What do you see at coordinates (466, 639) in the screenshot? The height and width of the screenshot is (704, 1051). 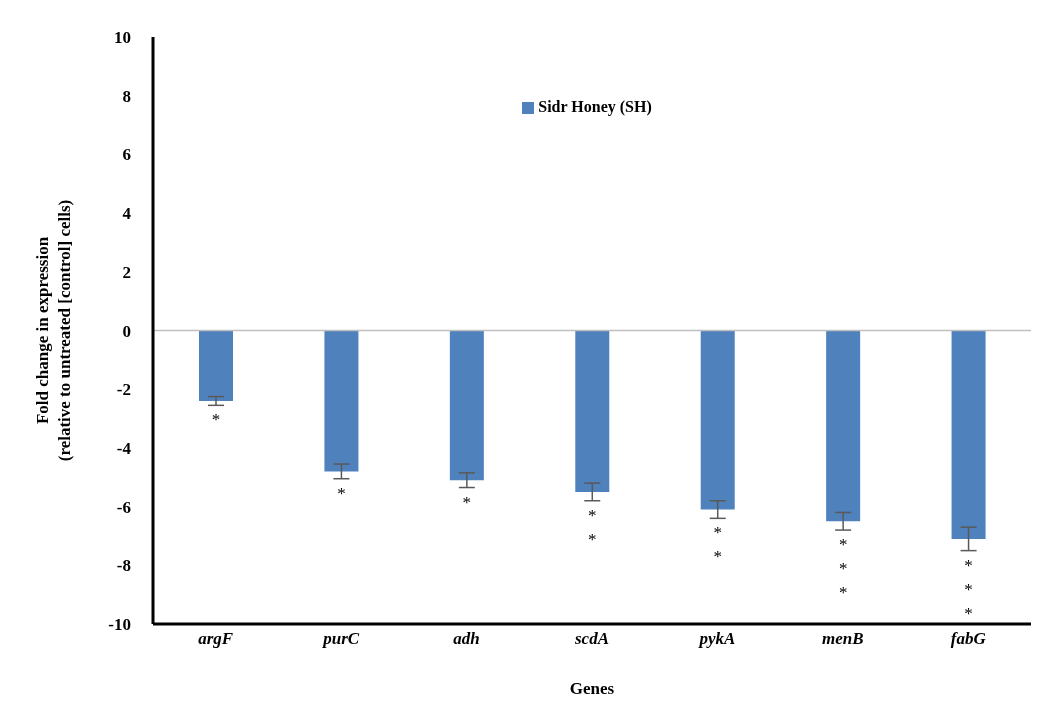 I see `x-tick-label: adh` at bounding box center [466, 639].